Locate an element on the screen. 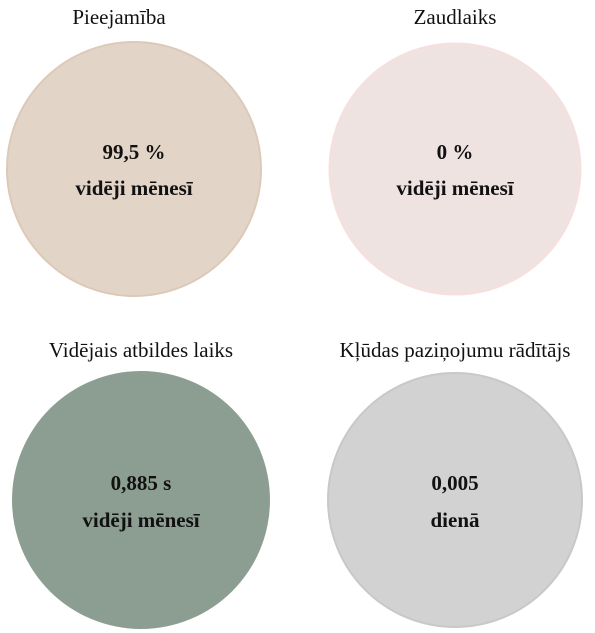 This screenshot has height=633, width=595. value: 0,005 is located at coordinates (454, 483).